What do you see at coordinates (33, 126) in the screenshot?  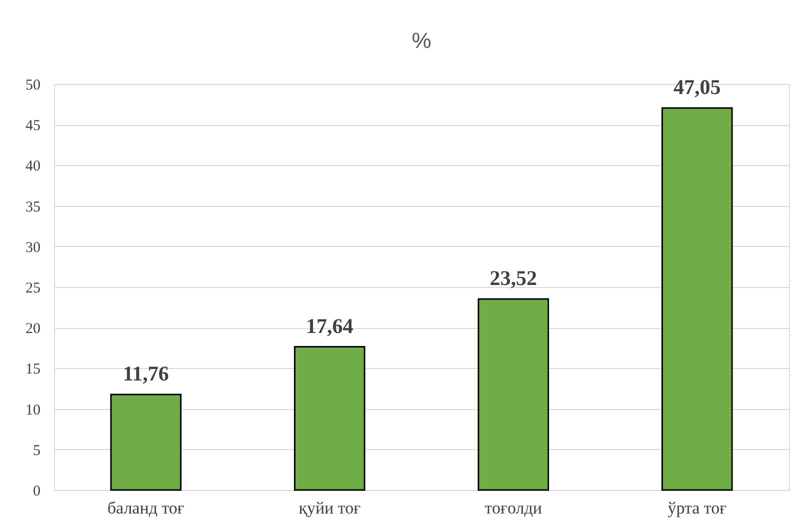 I see `y-tick-label: 45` at bounding box center [33, 126].